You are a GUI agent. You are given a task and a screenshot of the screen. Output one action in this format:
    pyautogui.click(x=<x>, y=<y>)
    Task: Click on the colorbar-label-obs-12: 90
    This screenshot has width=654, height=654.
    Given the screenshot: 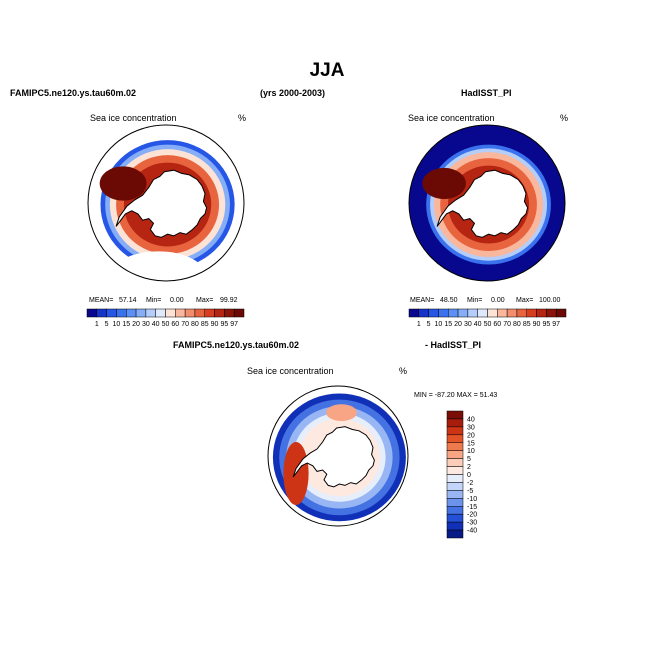 What is the action you would take?
    pyautogui.click(x=537, y=324)
    